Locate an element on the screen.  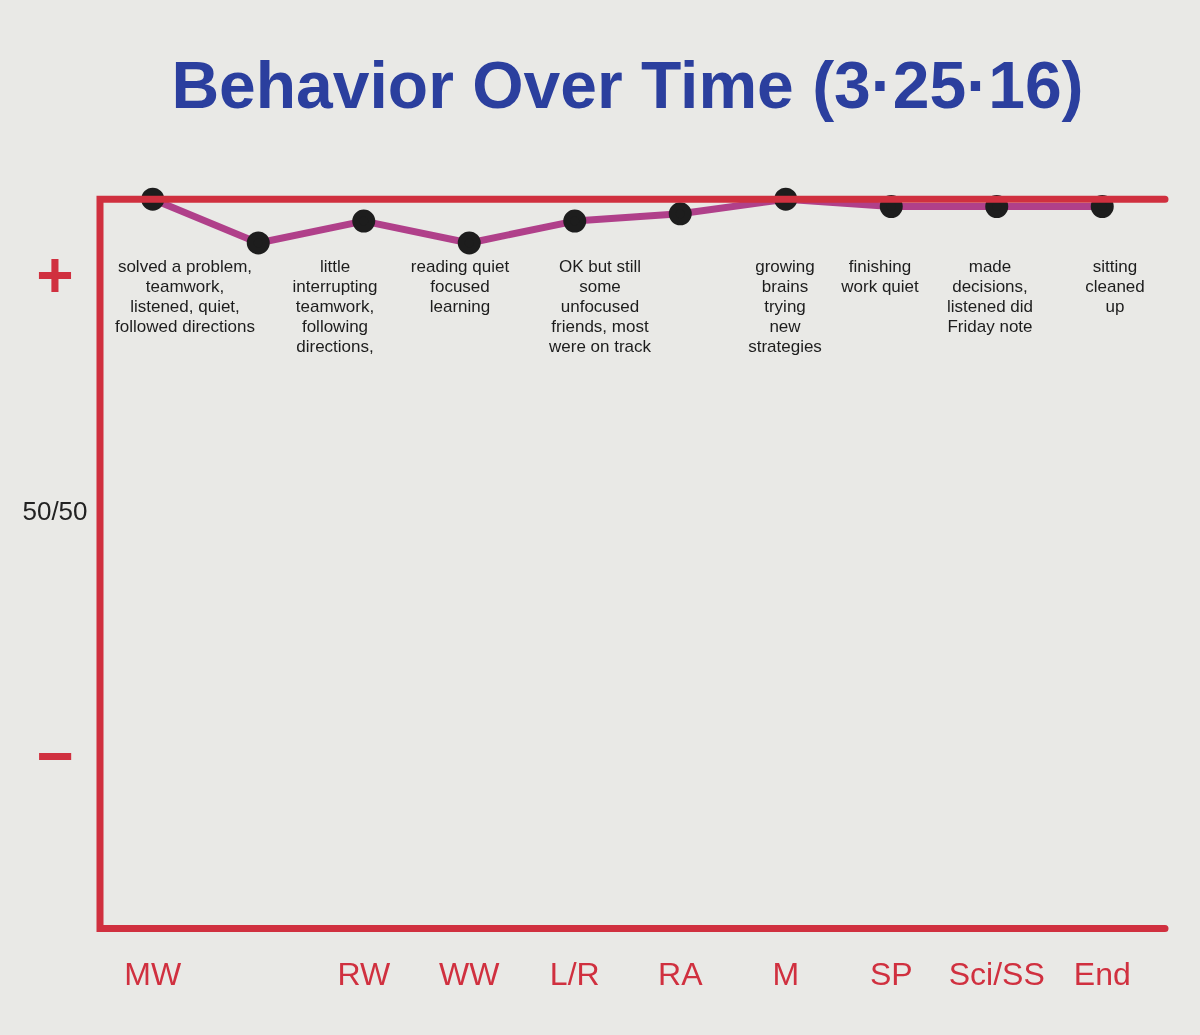
x-tick-label: L/R is located at coordinates (574, 973).